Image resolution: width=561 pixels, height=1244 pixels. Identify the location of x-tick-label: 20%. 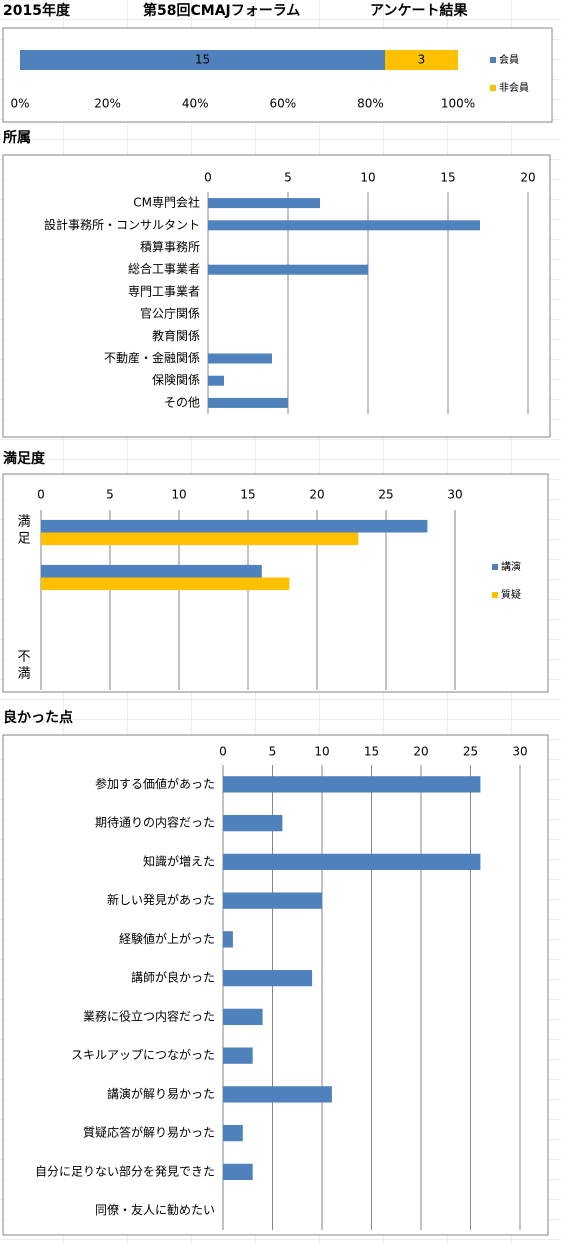
(107, 104).